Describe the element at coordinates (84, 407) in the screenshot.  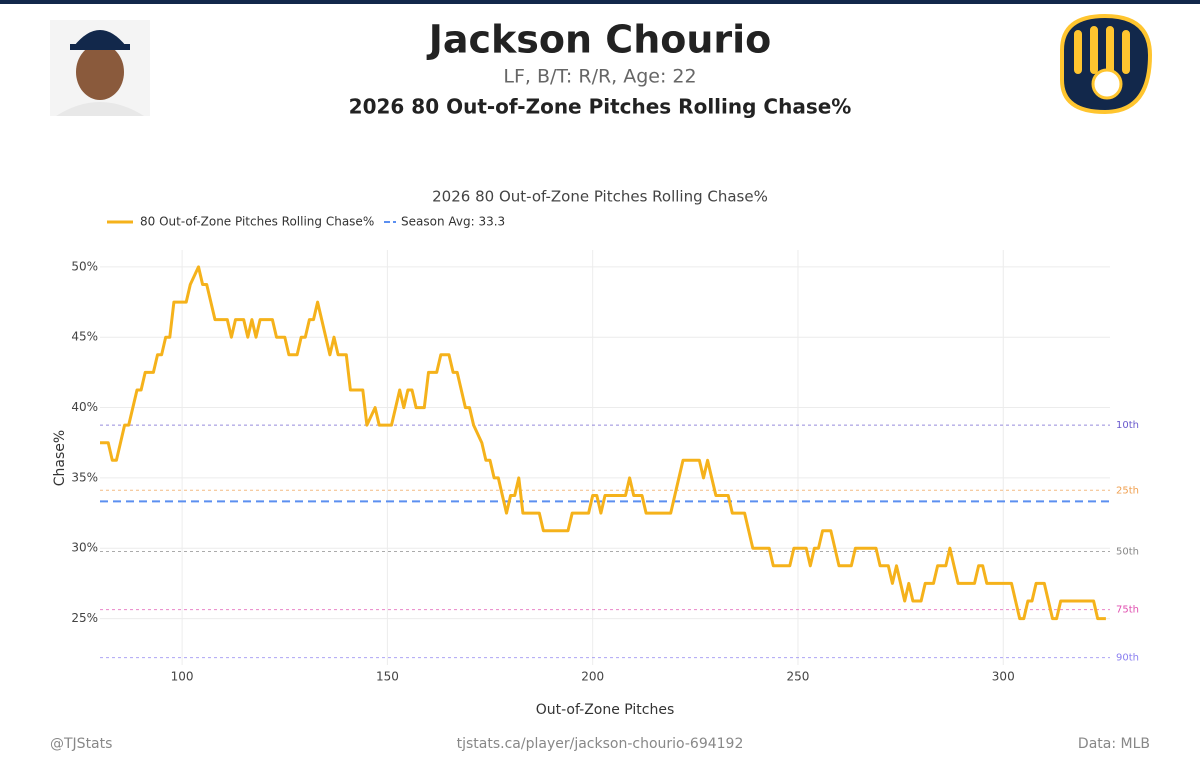
I see `y-tick-label: 40%` at that location.